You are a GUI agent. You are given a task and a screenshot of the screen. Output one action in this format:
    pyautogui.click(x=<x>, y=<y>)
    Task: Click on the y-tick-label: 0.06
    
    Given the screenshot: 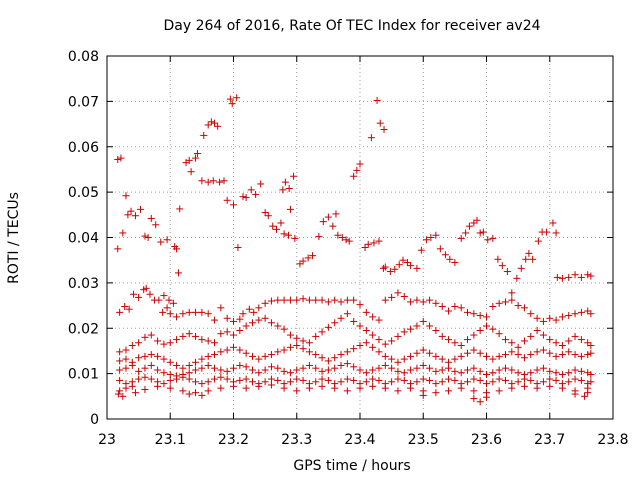 What is the action you would take?
    pyautogui.click(x=83, y=148)
    